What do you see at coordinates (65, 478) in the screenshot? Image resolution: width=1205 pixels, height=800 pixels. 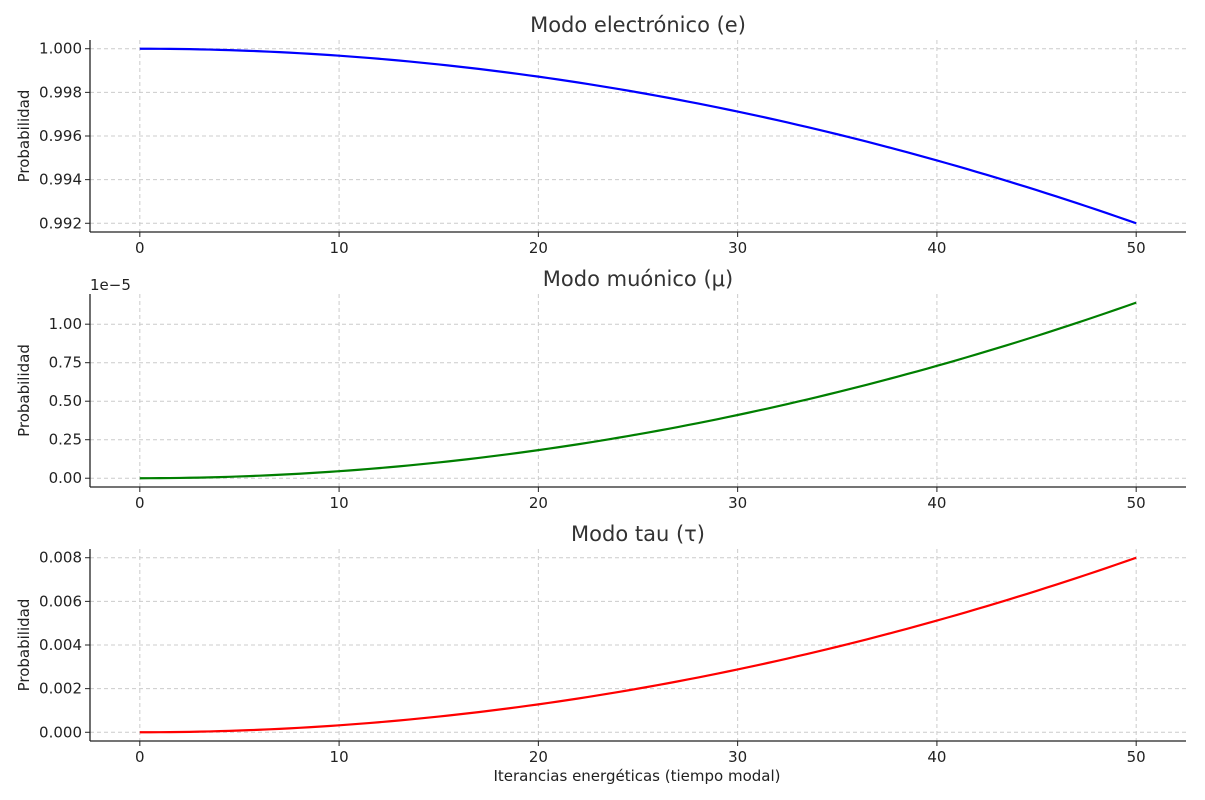 I see `y-tick-label: 0.00` at bounding box center [65, 478].